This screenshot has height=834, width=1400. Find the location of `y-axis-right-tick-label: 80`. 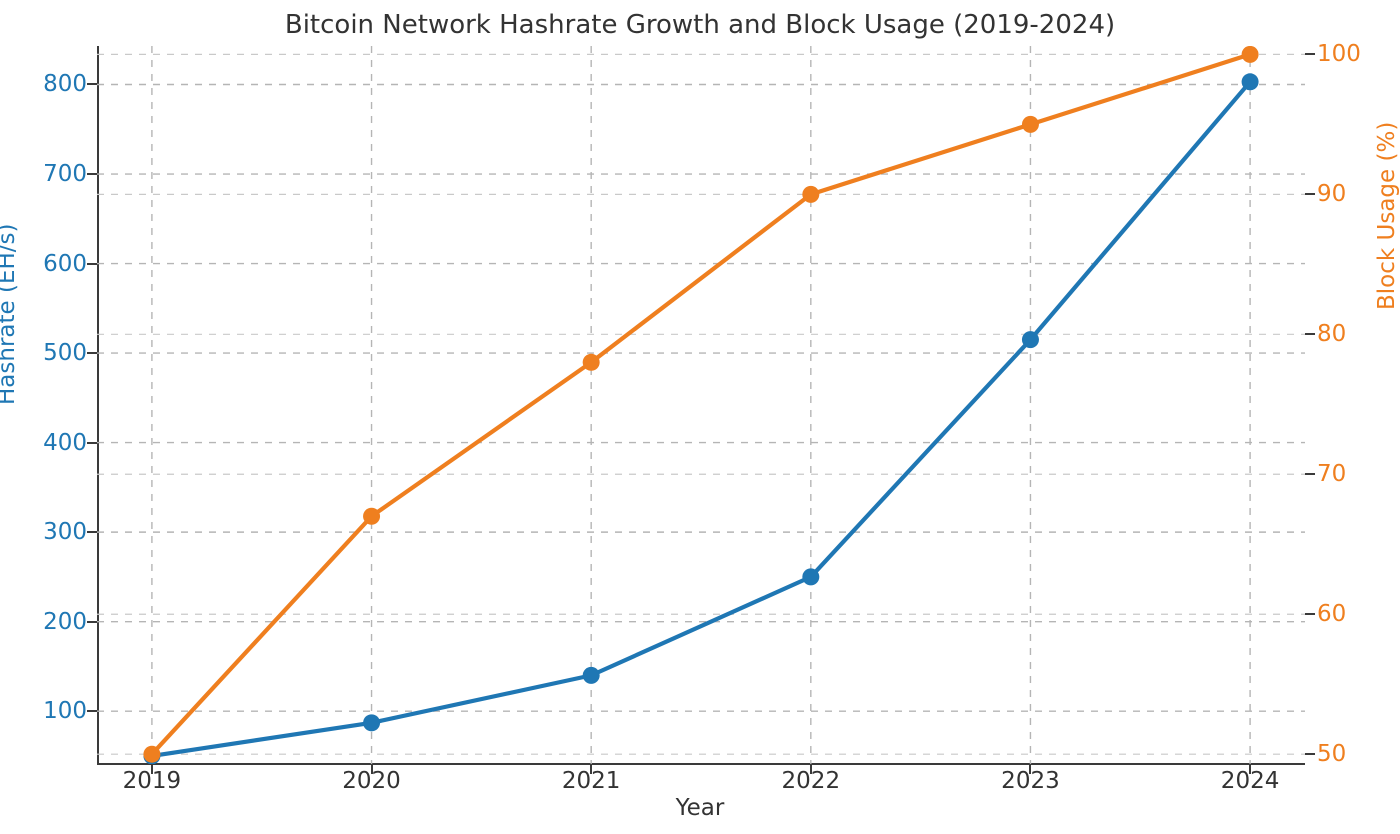

y-axis-right-tick-label: 80 is located at coordinates (1332, 334).